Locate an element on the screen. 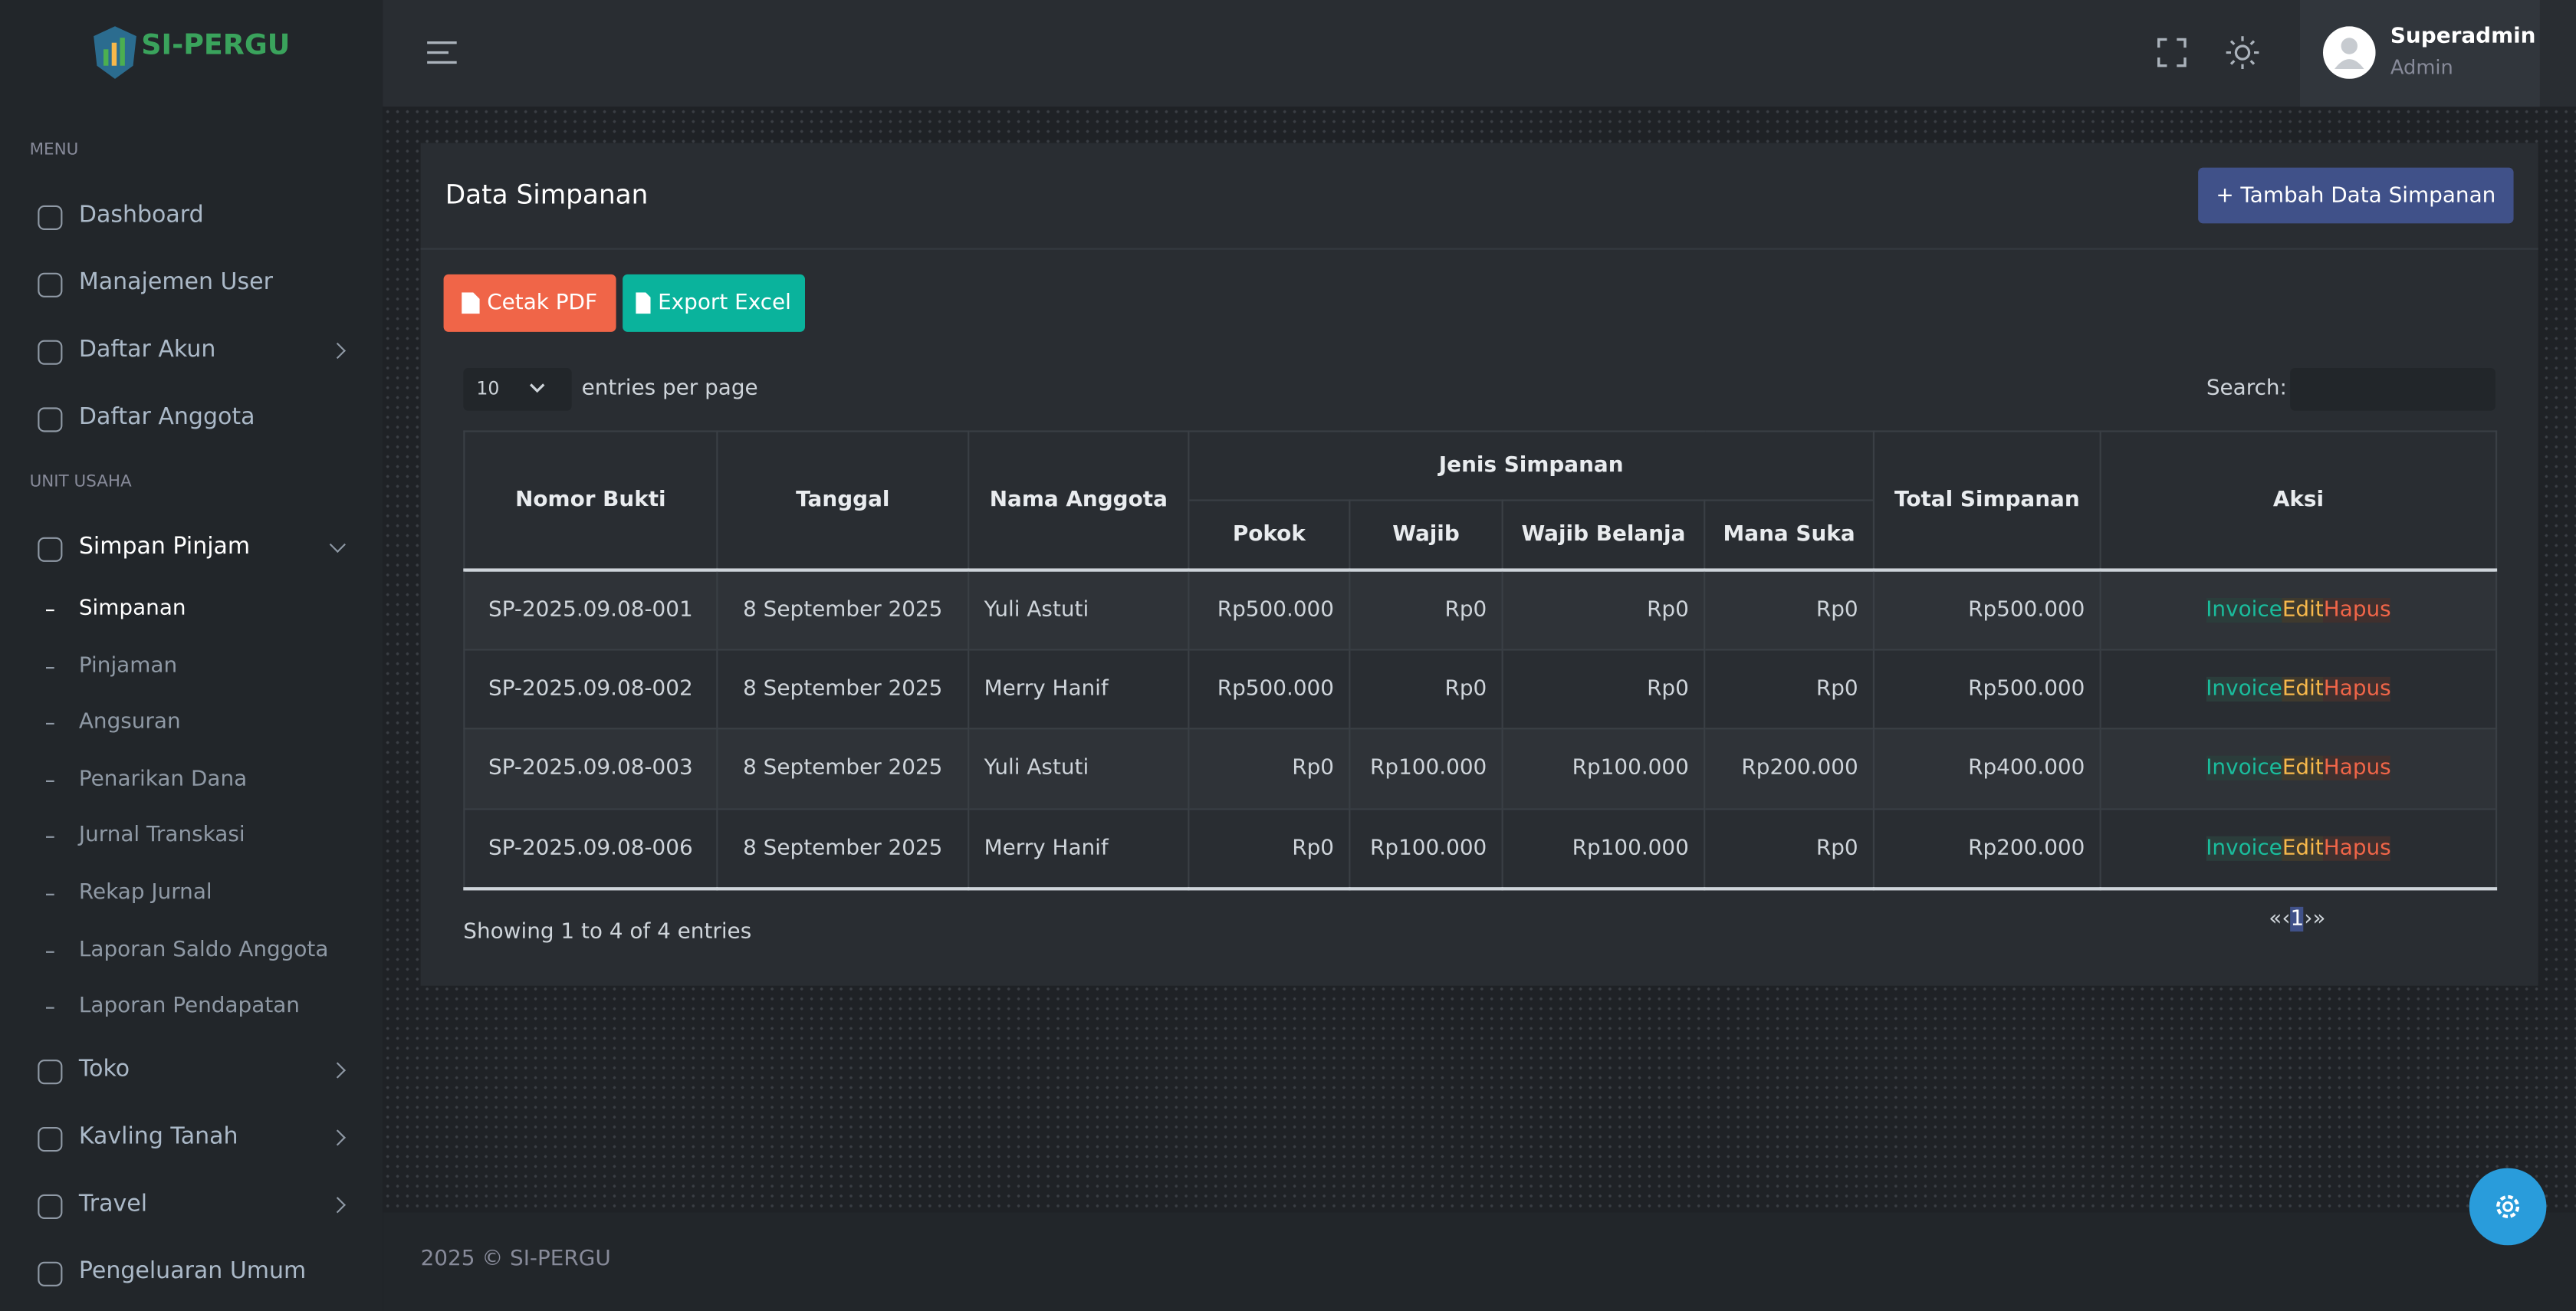 Image resolution: width=2576 pixels, height=1311 pixels. column-header: Tanggal is located at coordinates (843, 500).